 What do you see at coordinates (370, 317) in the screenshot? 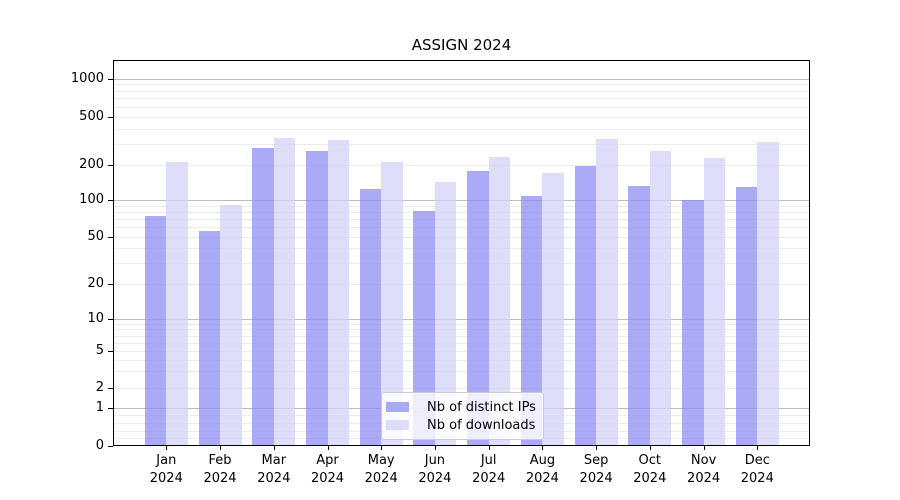
I see `bar-distinct-ips-may` at bounding box center [370, 317].